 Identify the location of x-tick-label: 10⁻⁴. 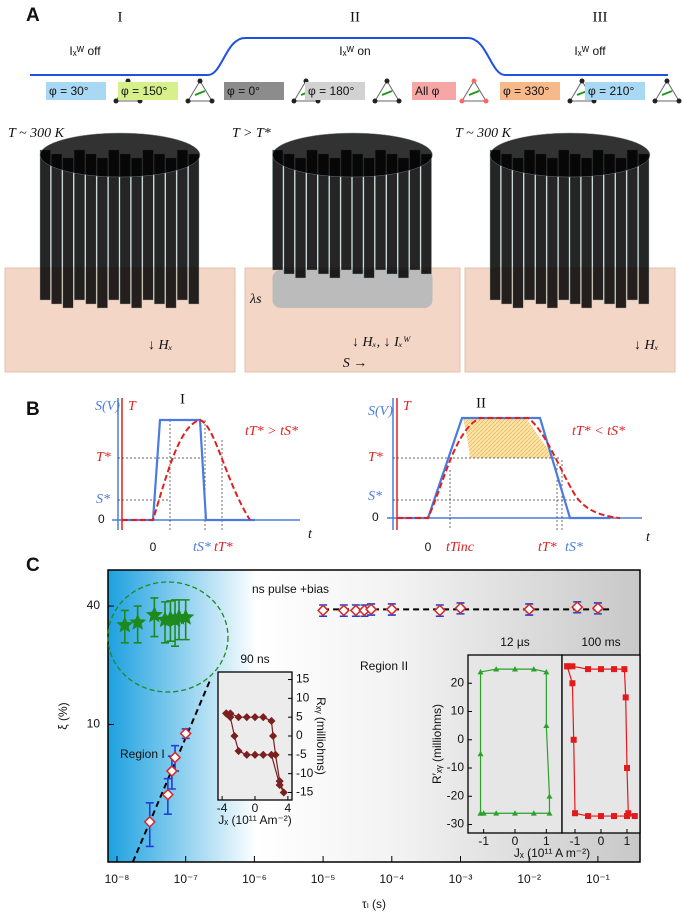
(391, 879).